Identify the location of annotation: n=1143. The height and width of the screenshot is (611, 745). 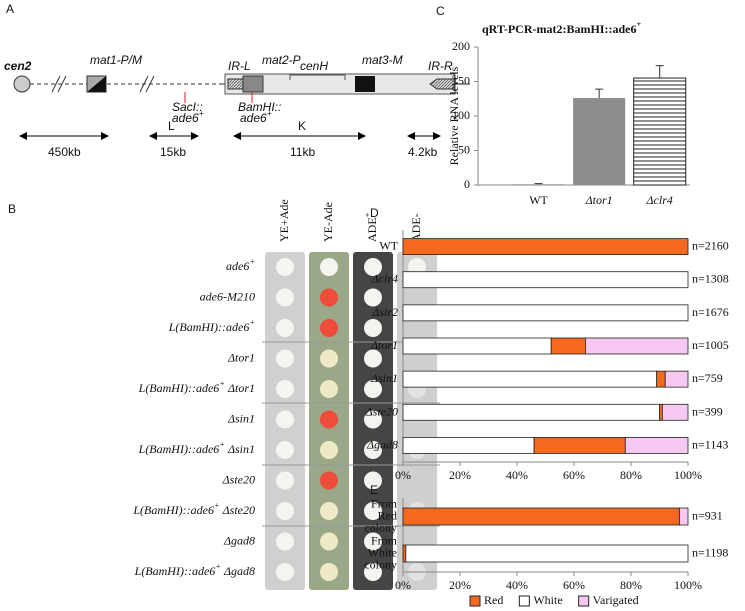
(710, 444).